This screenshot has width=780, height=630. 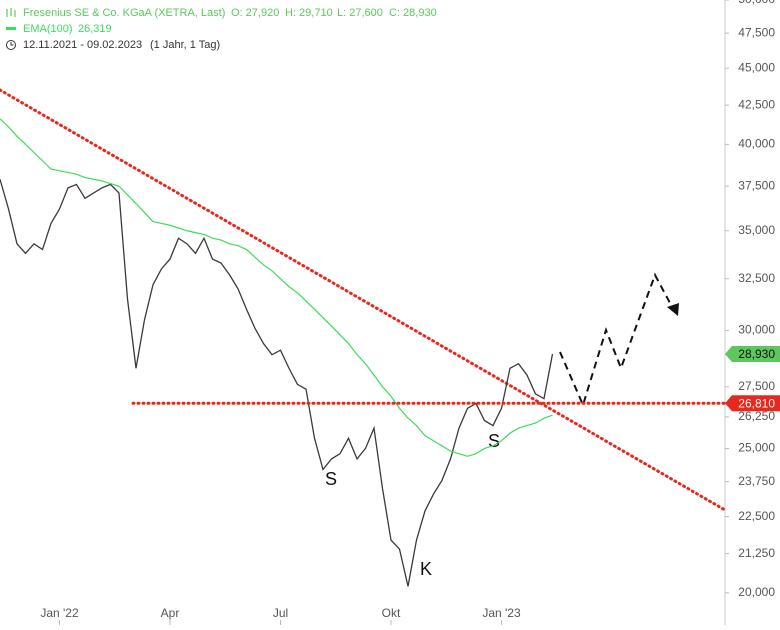 What do you see at coordinates (756, 416) in the screenshot?
I see `y-tick-label: 26,250` at bounding box center [756, 416].